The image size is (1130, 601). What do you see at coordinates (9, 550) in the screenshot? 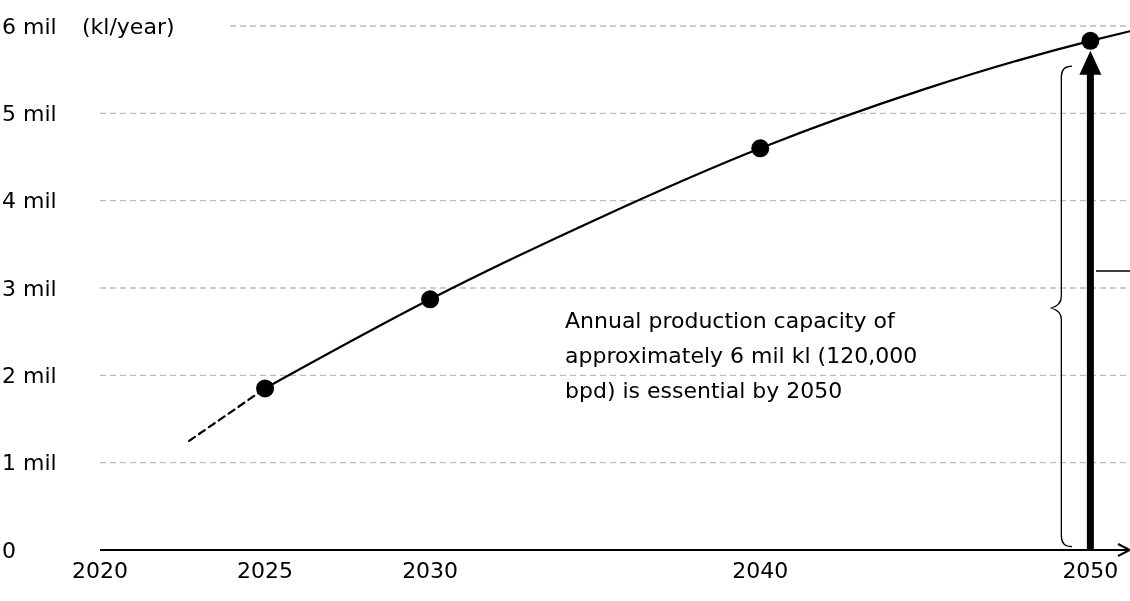
I see `y-tick-label: 0` at bounding box center [9, 550].